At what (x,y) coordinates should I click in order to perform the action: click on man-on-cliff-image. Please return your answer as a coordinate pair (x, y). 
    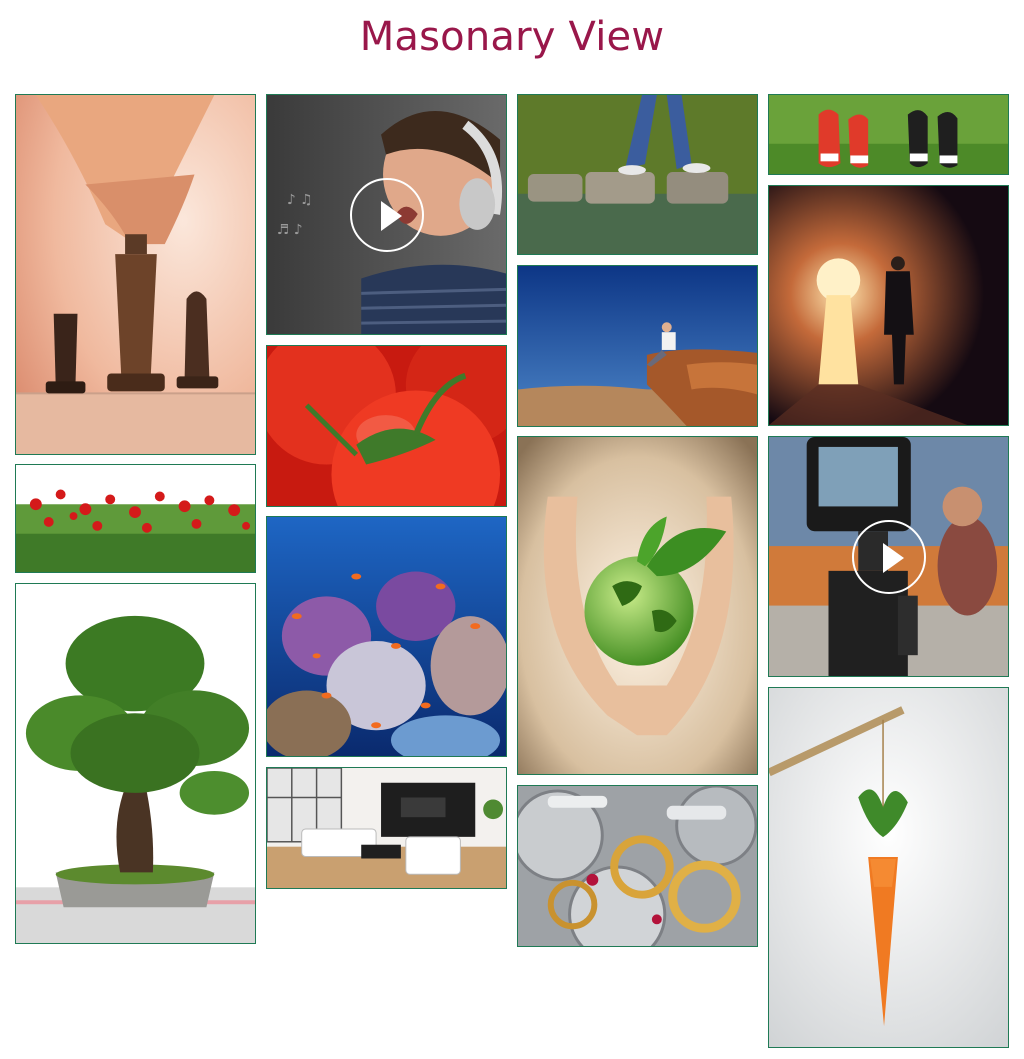
    Looking at the image, I should click on (637, 346).